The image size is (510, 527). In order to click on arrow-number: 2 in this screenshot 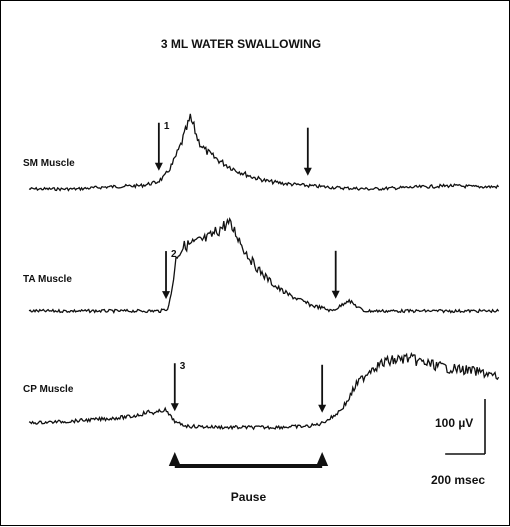, I will do `click(174, 254)`.